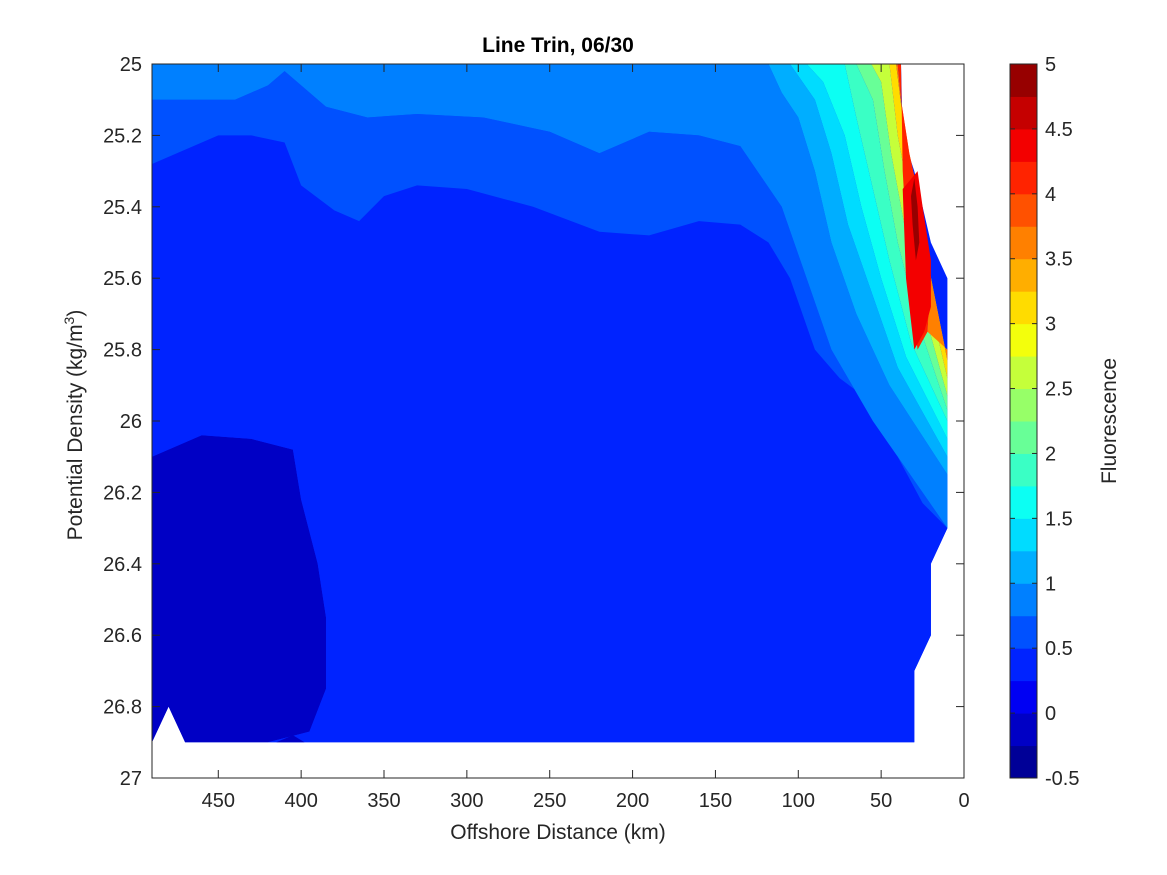 Image resolution: width=1167 pixels, height=875 pixels. What do you see at coordinates (549, 801) in the screenshot?
I see `x-tick-label: 250` at bounding box center [549, 801].